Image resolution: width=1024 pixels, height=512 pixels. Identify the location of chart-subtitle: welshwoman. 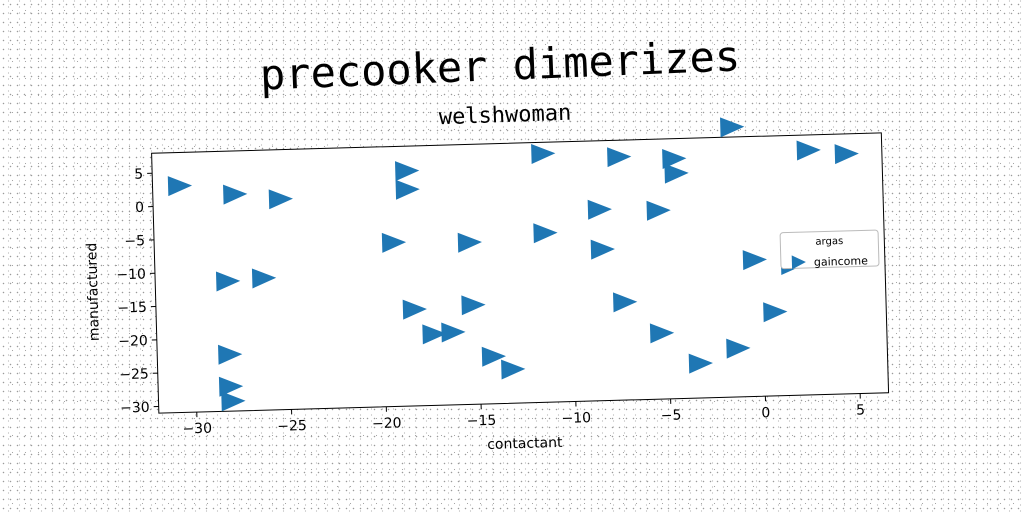
(504, 116).